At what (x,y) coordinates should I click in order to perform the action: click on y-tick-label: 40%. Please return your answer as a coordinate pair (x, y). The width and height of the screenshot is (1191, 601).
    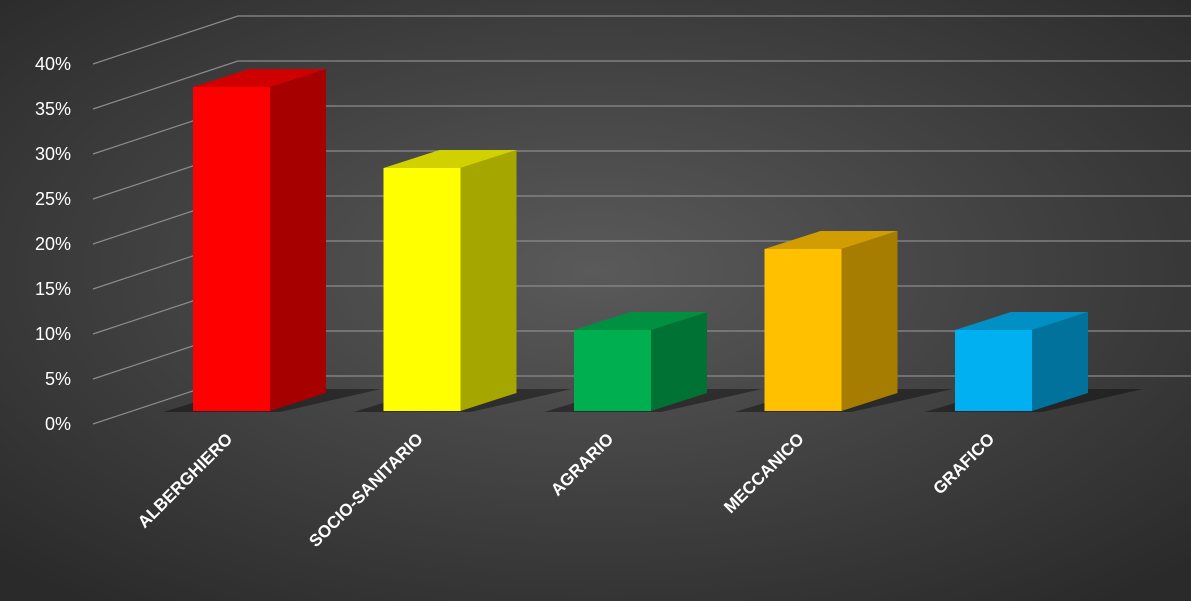
    Looking at the image, I should click on (53, 64).